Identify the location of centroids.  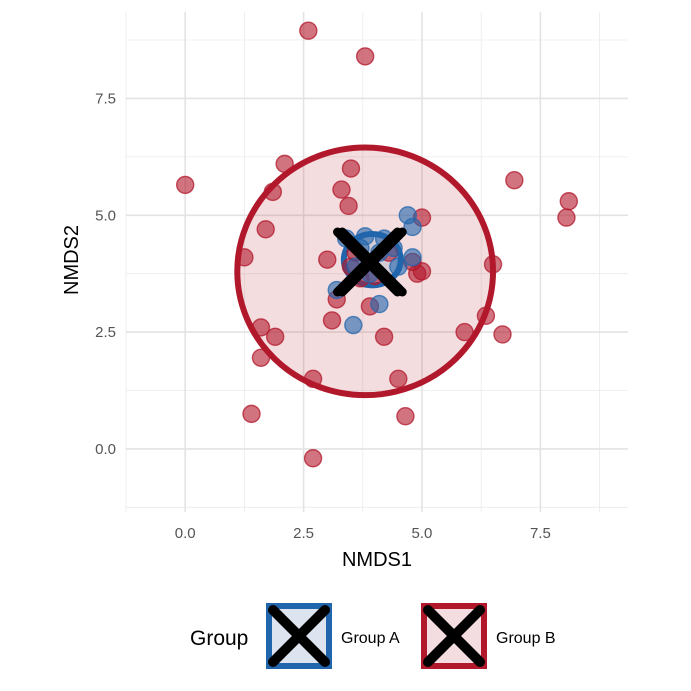
(370, 262).